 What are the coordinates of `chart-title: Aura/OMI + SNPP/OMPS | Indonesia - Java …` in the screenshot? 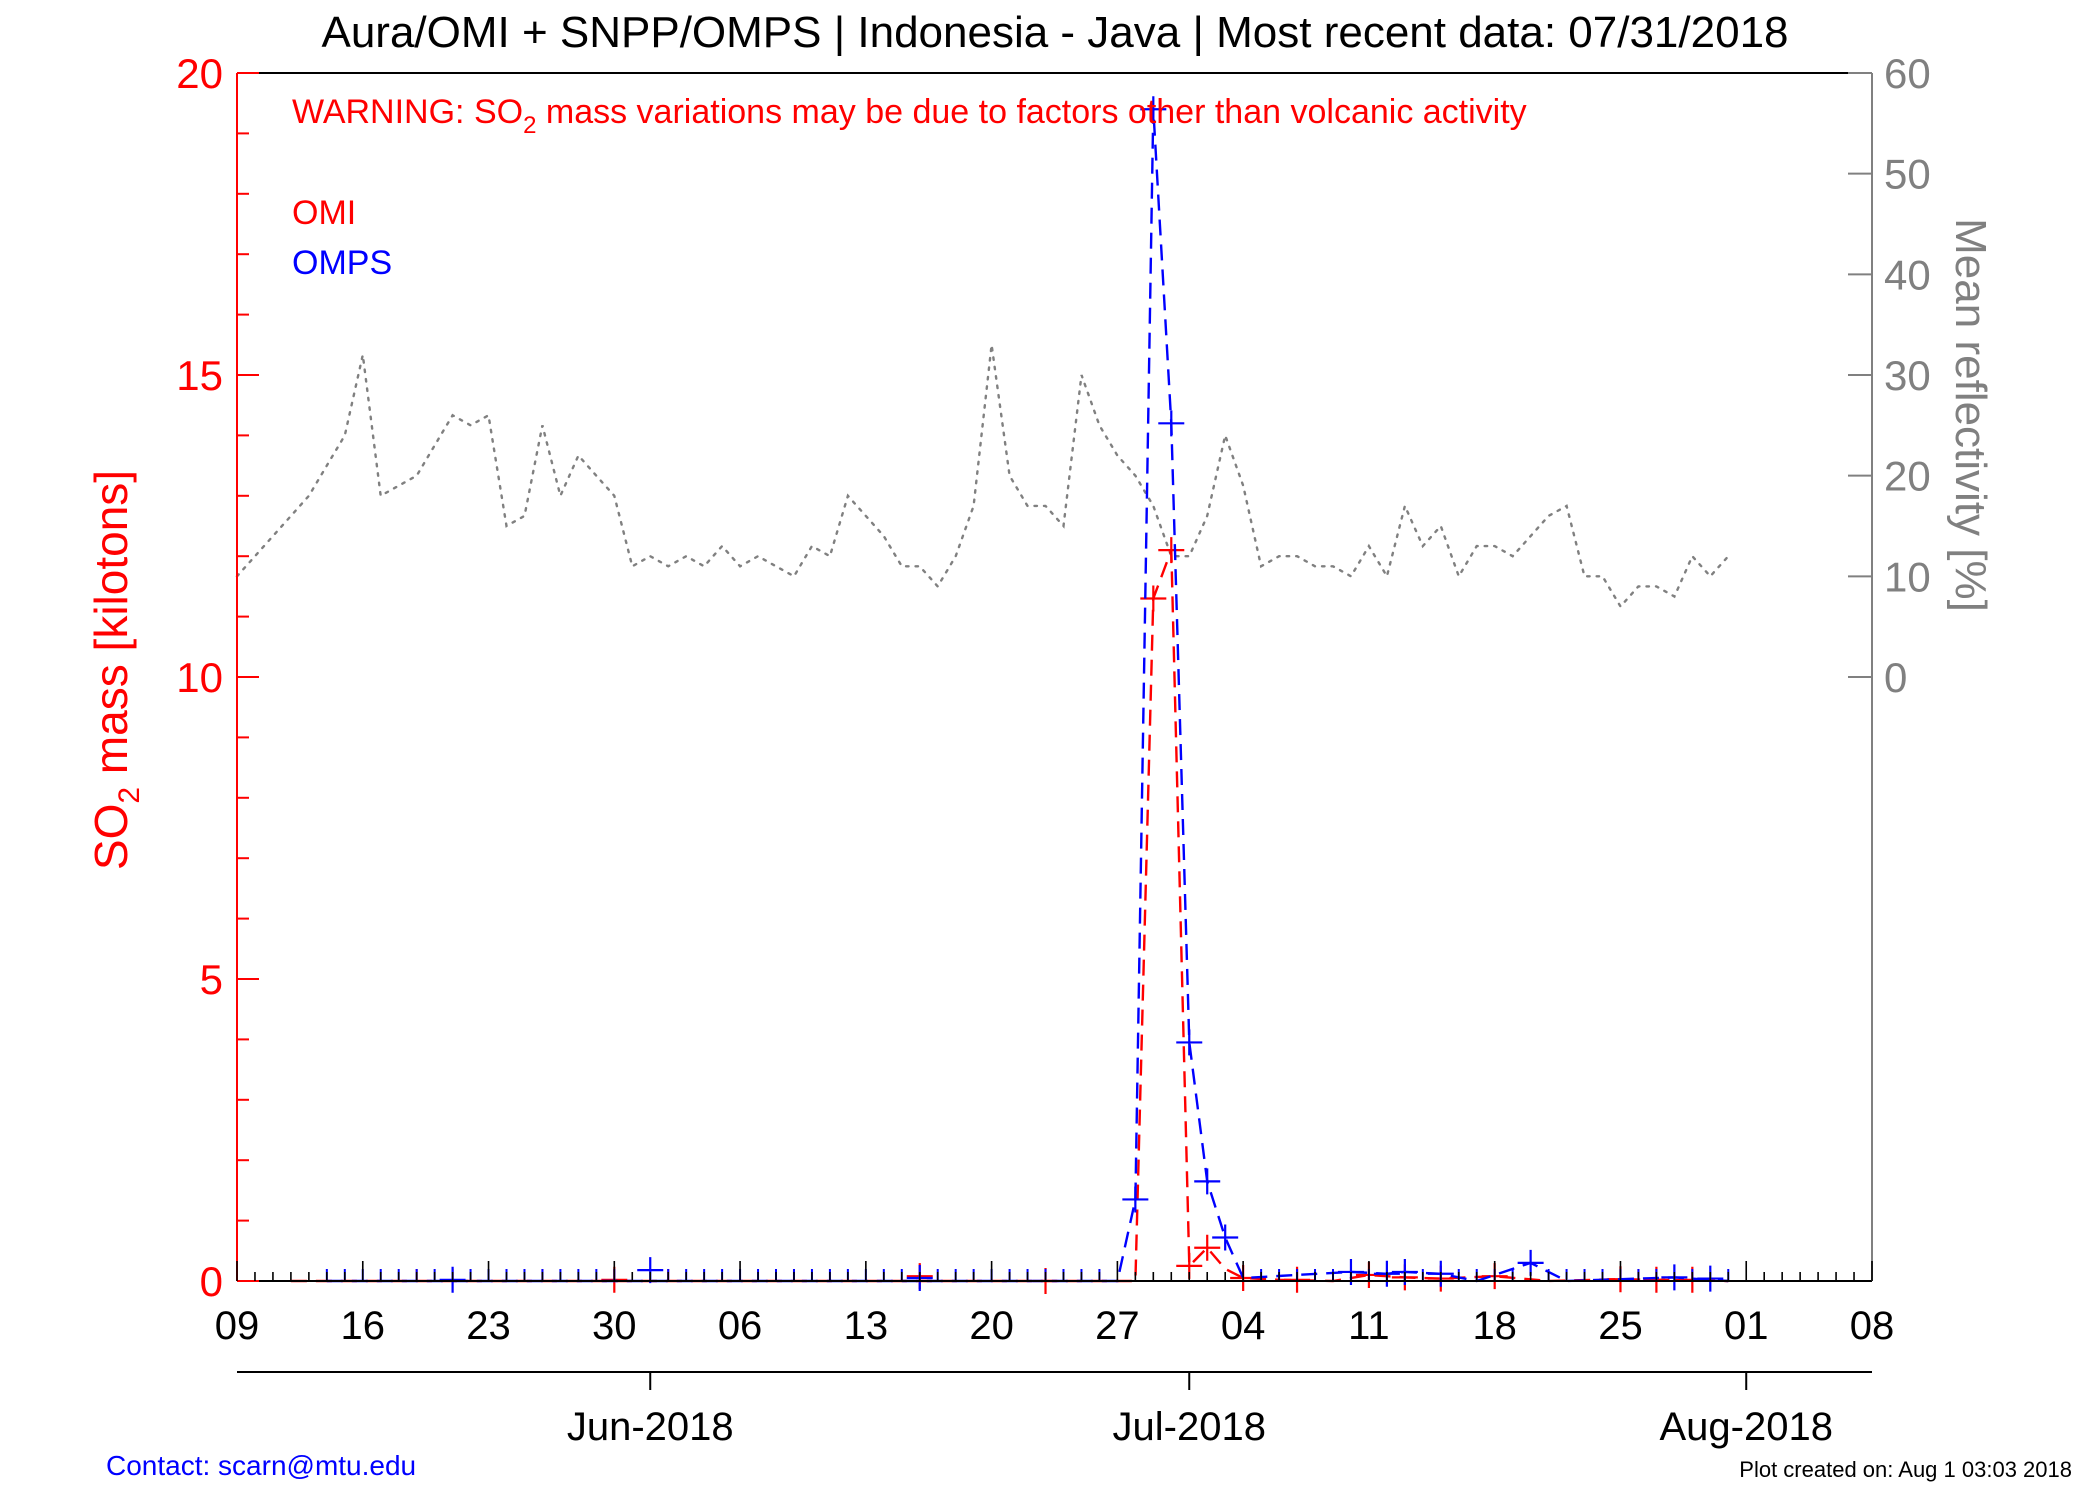 It's located at (1054, 32).